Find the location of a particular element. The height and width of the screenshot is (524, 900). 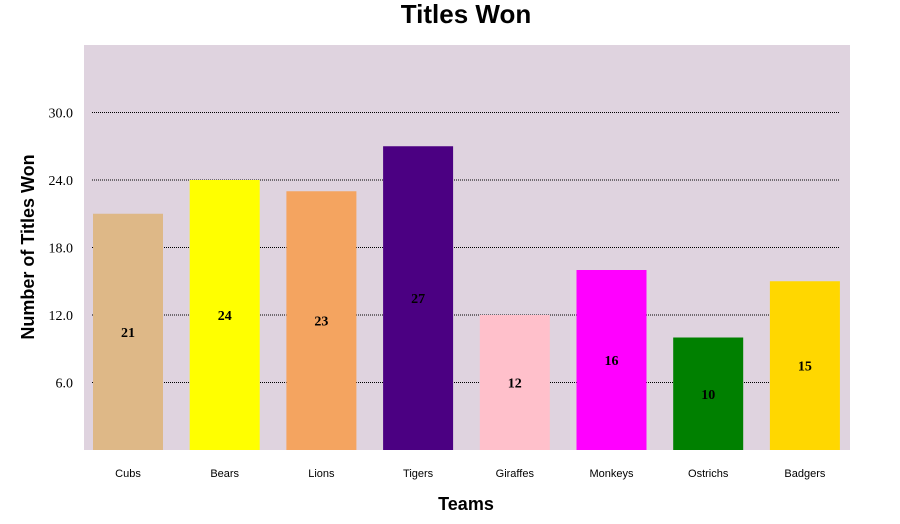

chart-title: Titles Won is located at coordinates (466, 14).